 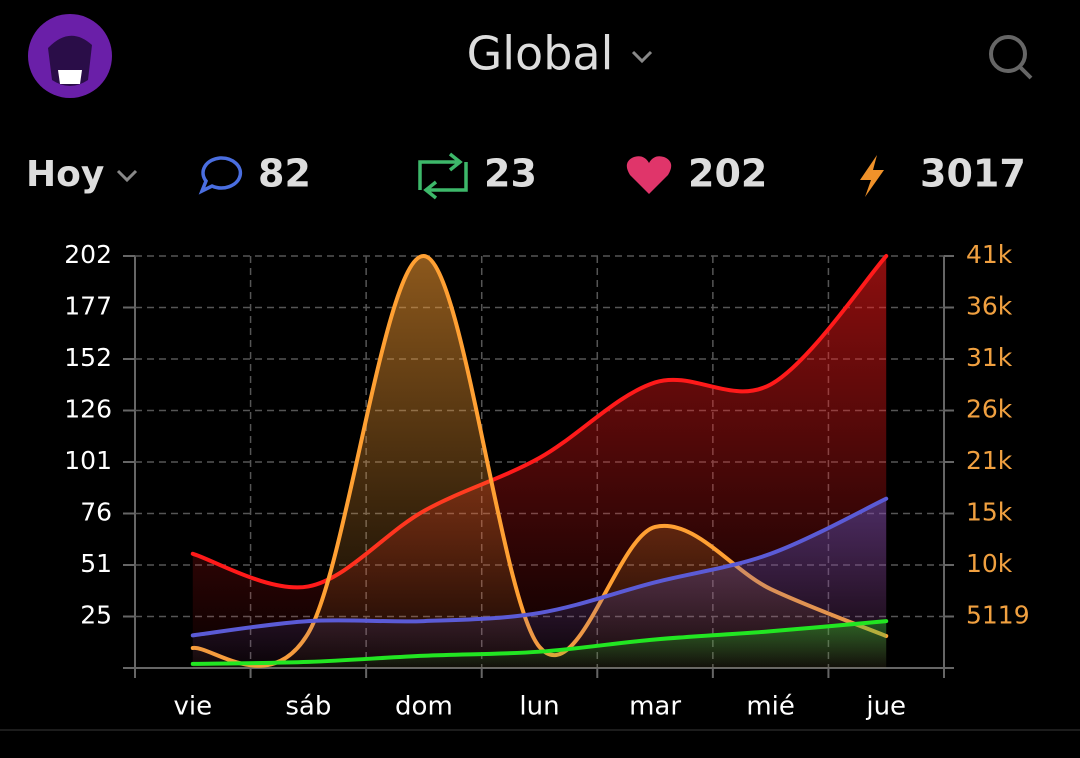 I want to click on y-tick-label: 126, so click(x=88, y=409).